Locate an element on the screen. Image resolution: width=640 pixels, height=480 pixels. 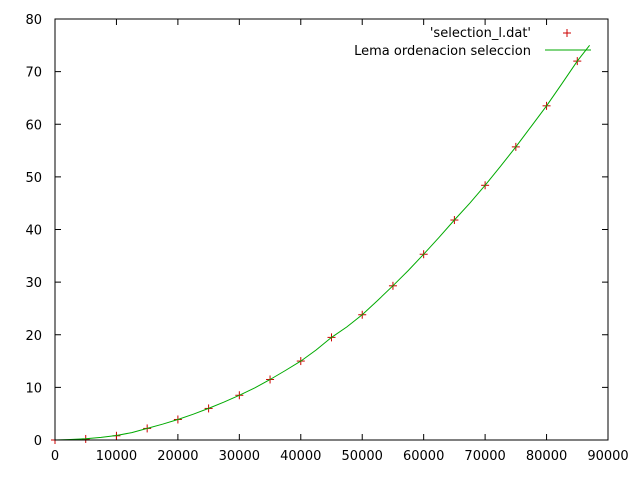
y-tick-label: 50 is located at coordinates (33, 178).